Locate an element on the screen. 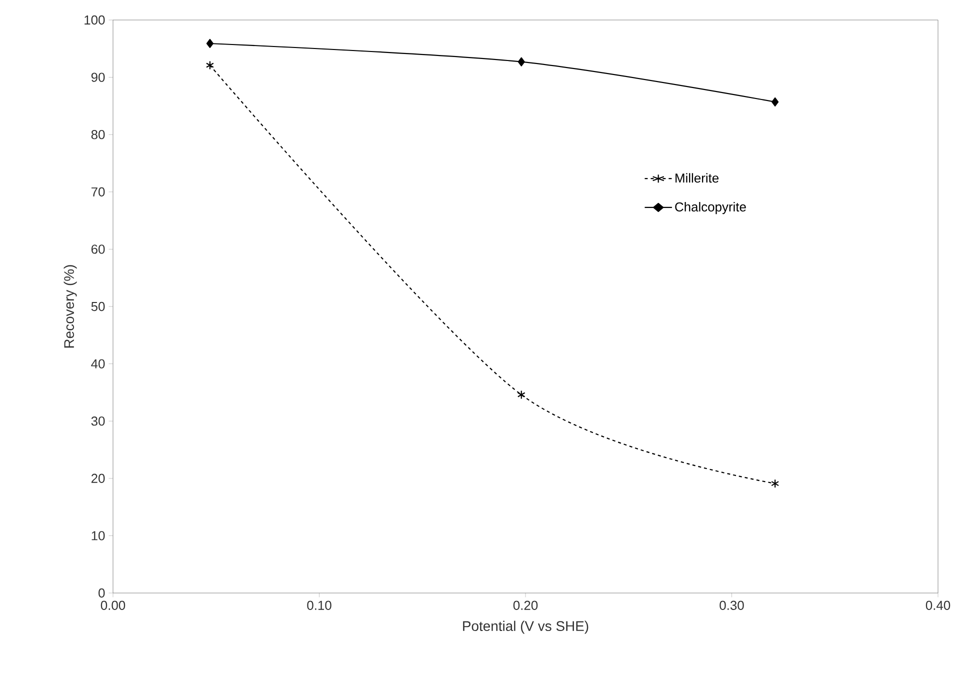 The image size is (962, 674). y-tick-label: 30 is located at coordinates (98, 421).